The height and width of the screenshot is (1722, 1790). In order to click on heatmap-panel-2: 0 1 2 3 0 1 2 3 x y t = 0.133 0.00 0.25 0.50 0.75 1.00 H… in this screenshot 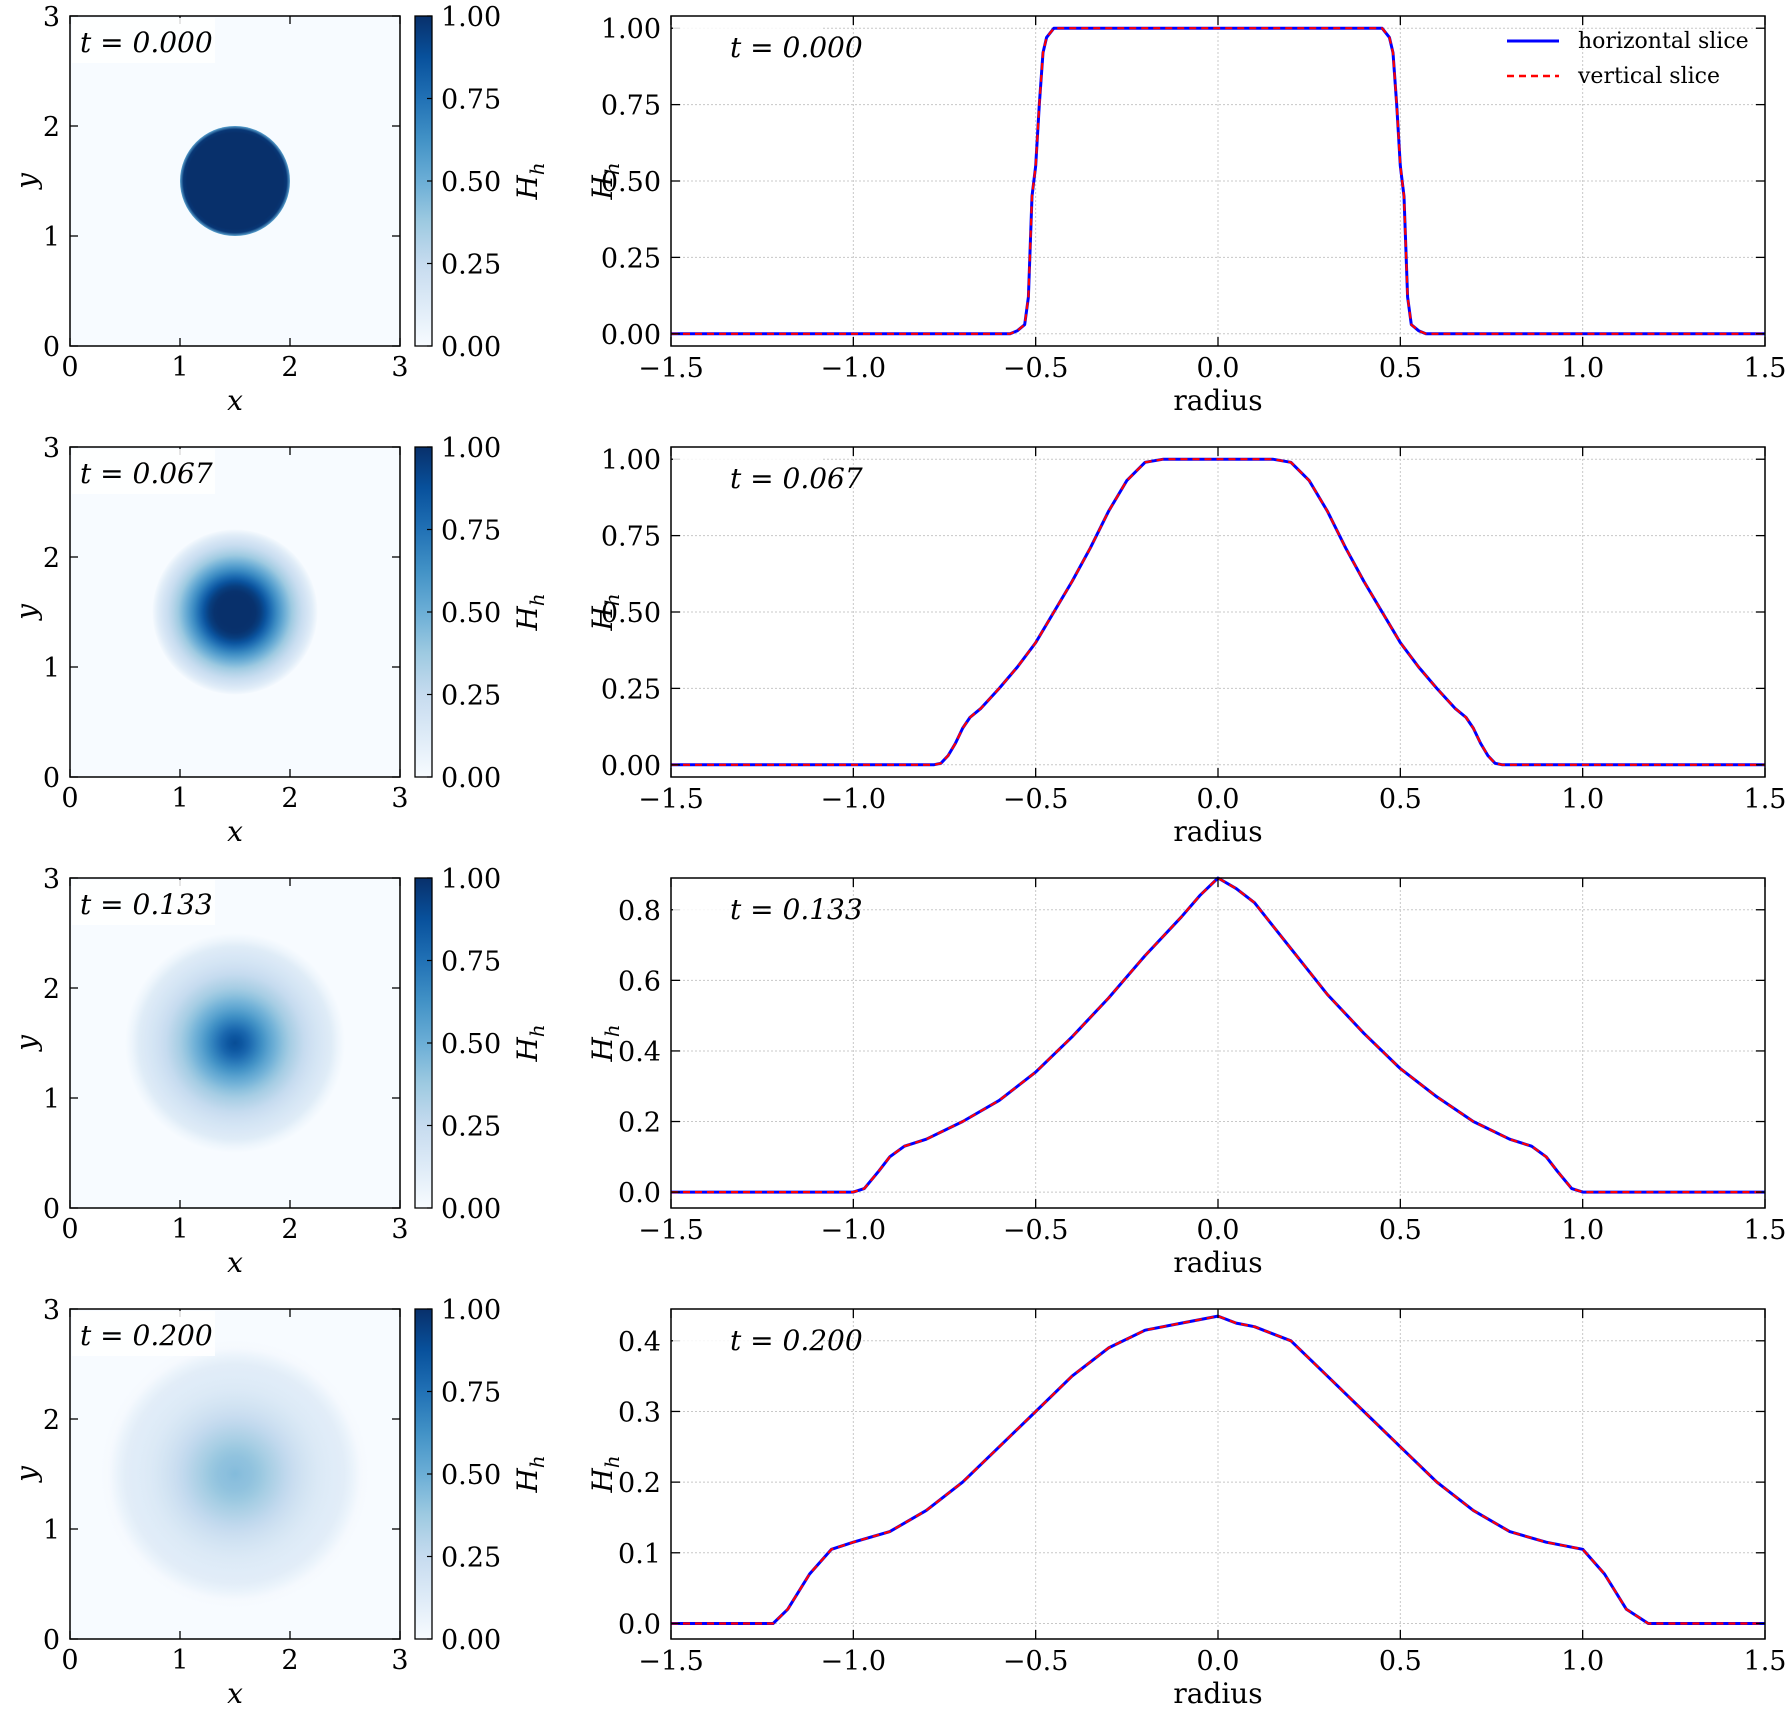, I will do `click(279, 1071)`.